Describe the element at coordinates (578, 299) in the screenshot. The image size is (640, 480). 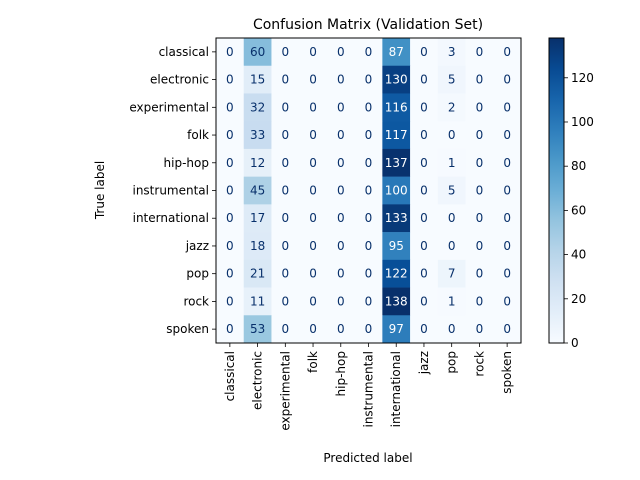
I see `colorbar-tick-label: 20` at that location.